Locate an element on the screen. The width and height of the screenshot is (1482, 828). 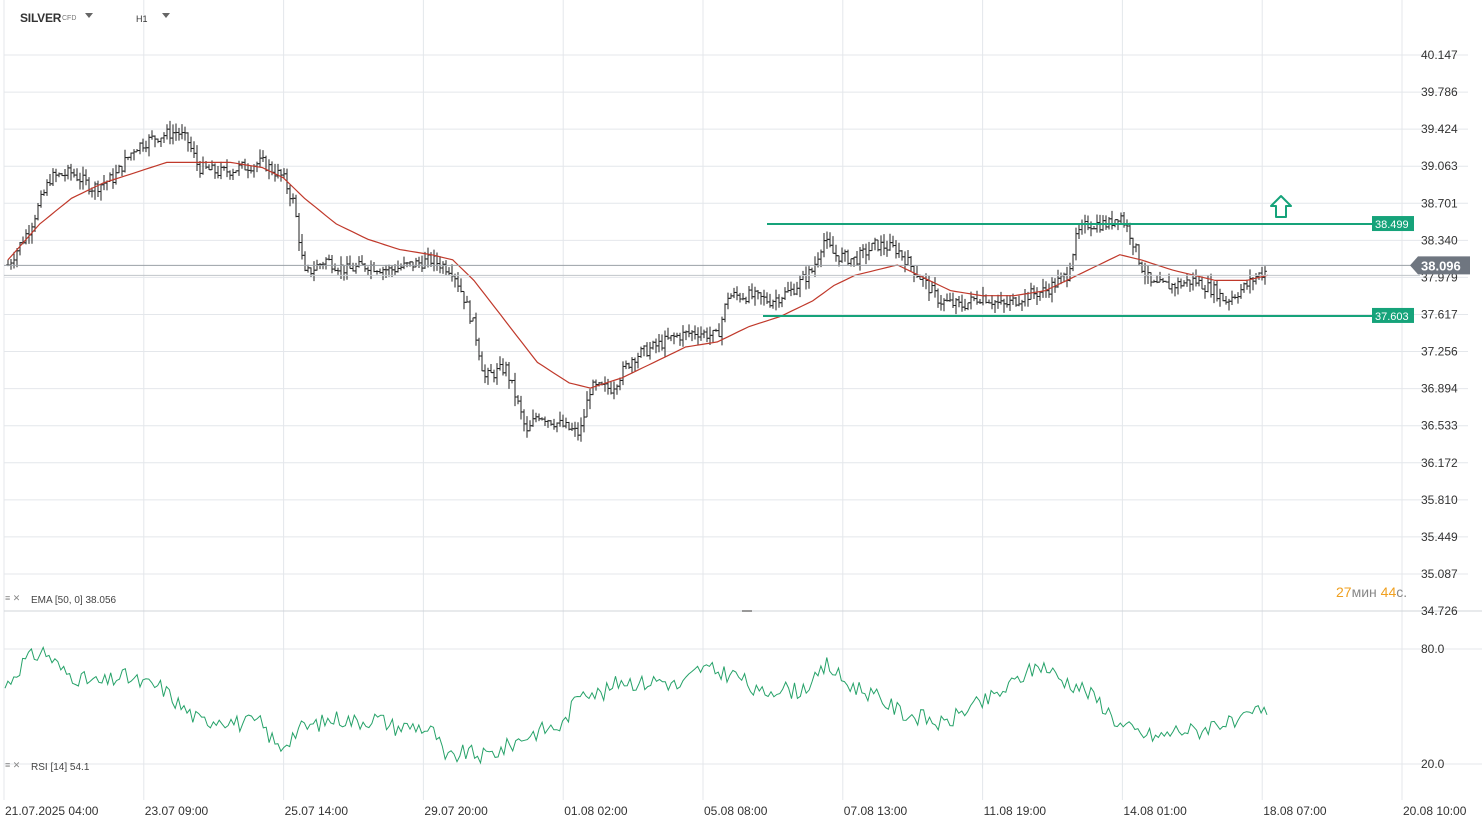
price-tick-label: 38.701 is located at coordinates (1439, 203).